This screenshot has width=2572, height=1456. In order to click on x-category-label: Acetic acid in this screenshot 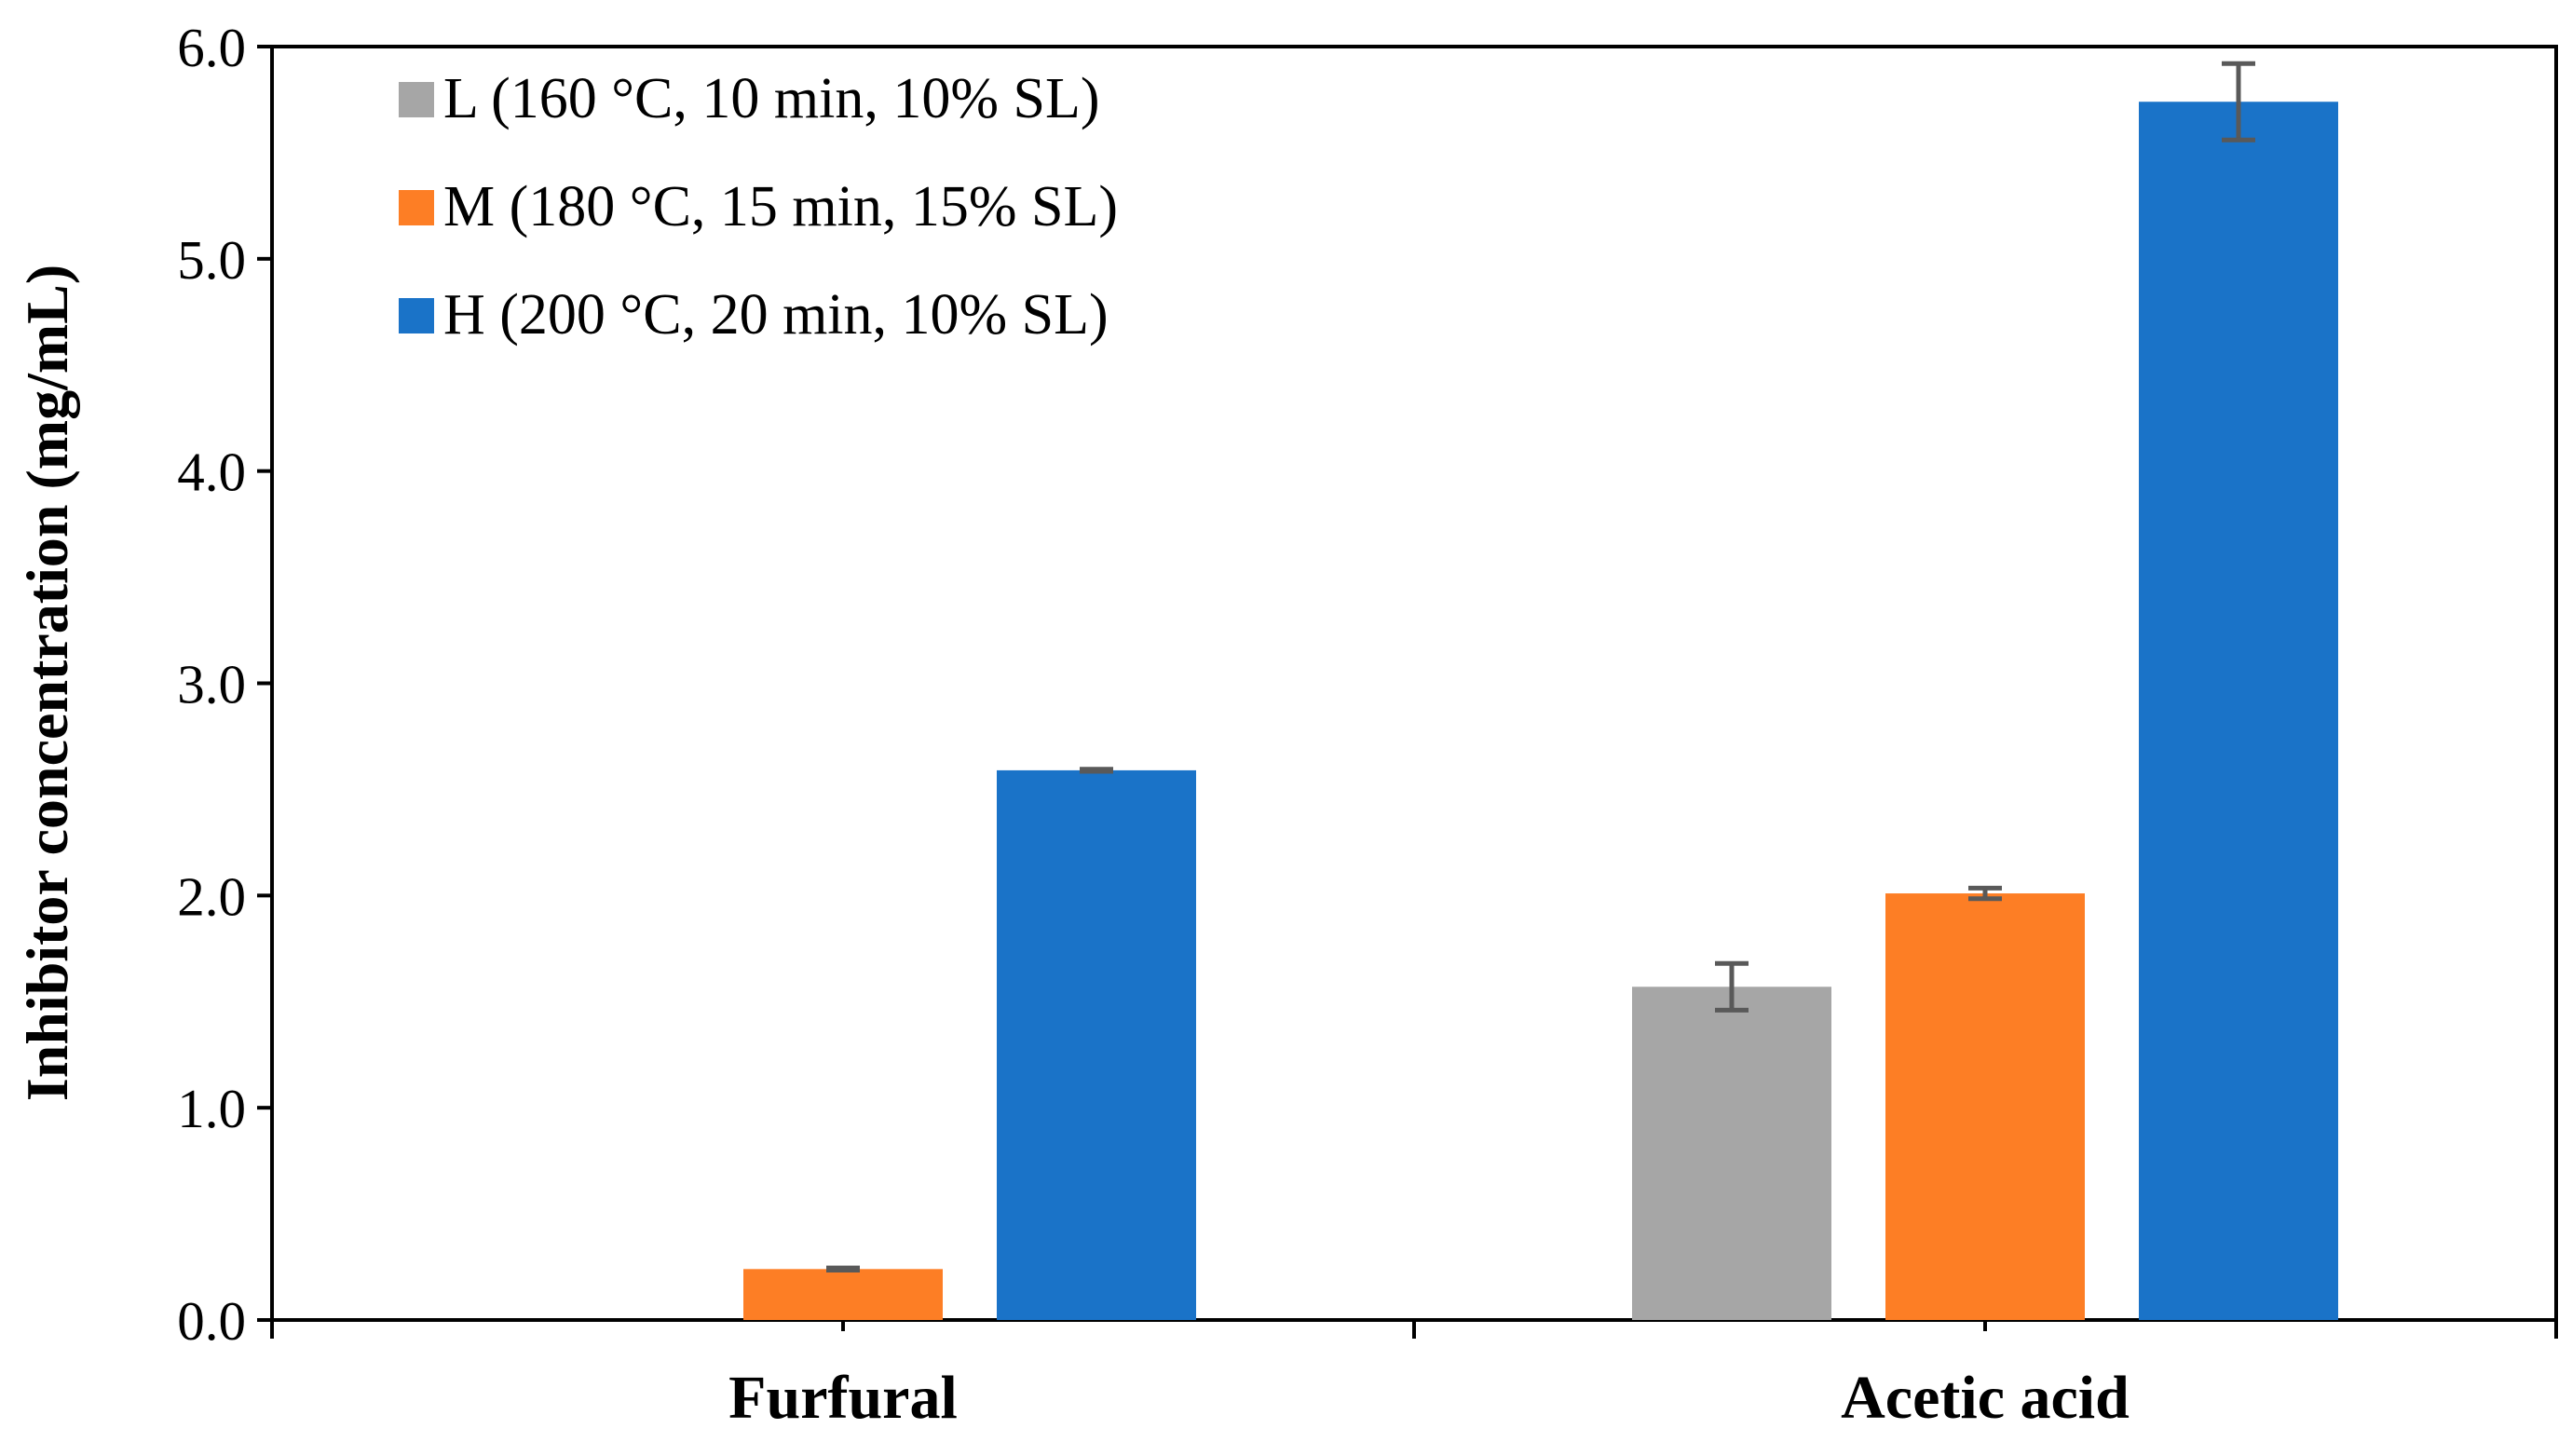, I will do `click(1985, 1398)`.